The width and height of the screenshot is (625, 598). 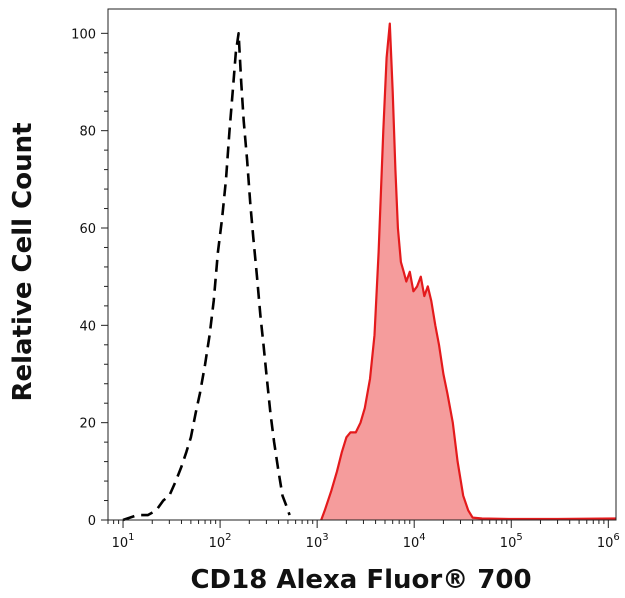 What do you see at coordinates (360, 580) in the screenshot?
I see `x-axis-title: CD18 Alexa Fluor® 700` at bounding box center [360, 580].